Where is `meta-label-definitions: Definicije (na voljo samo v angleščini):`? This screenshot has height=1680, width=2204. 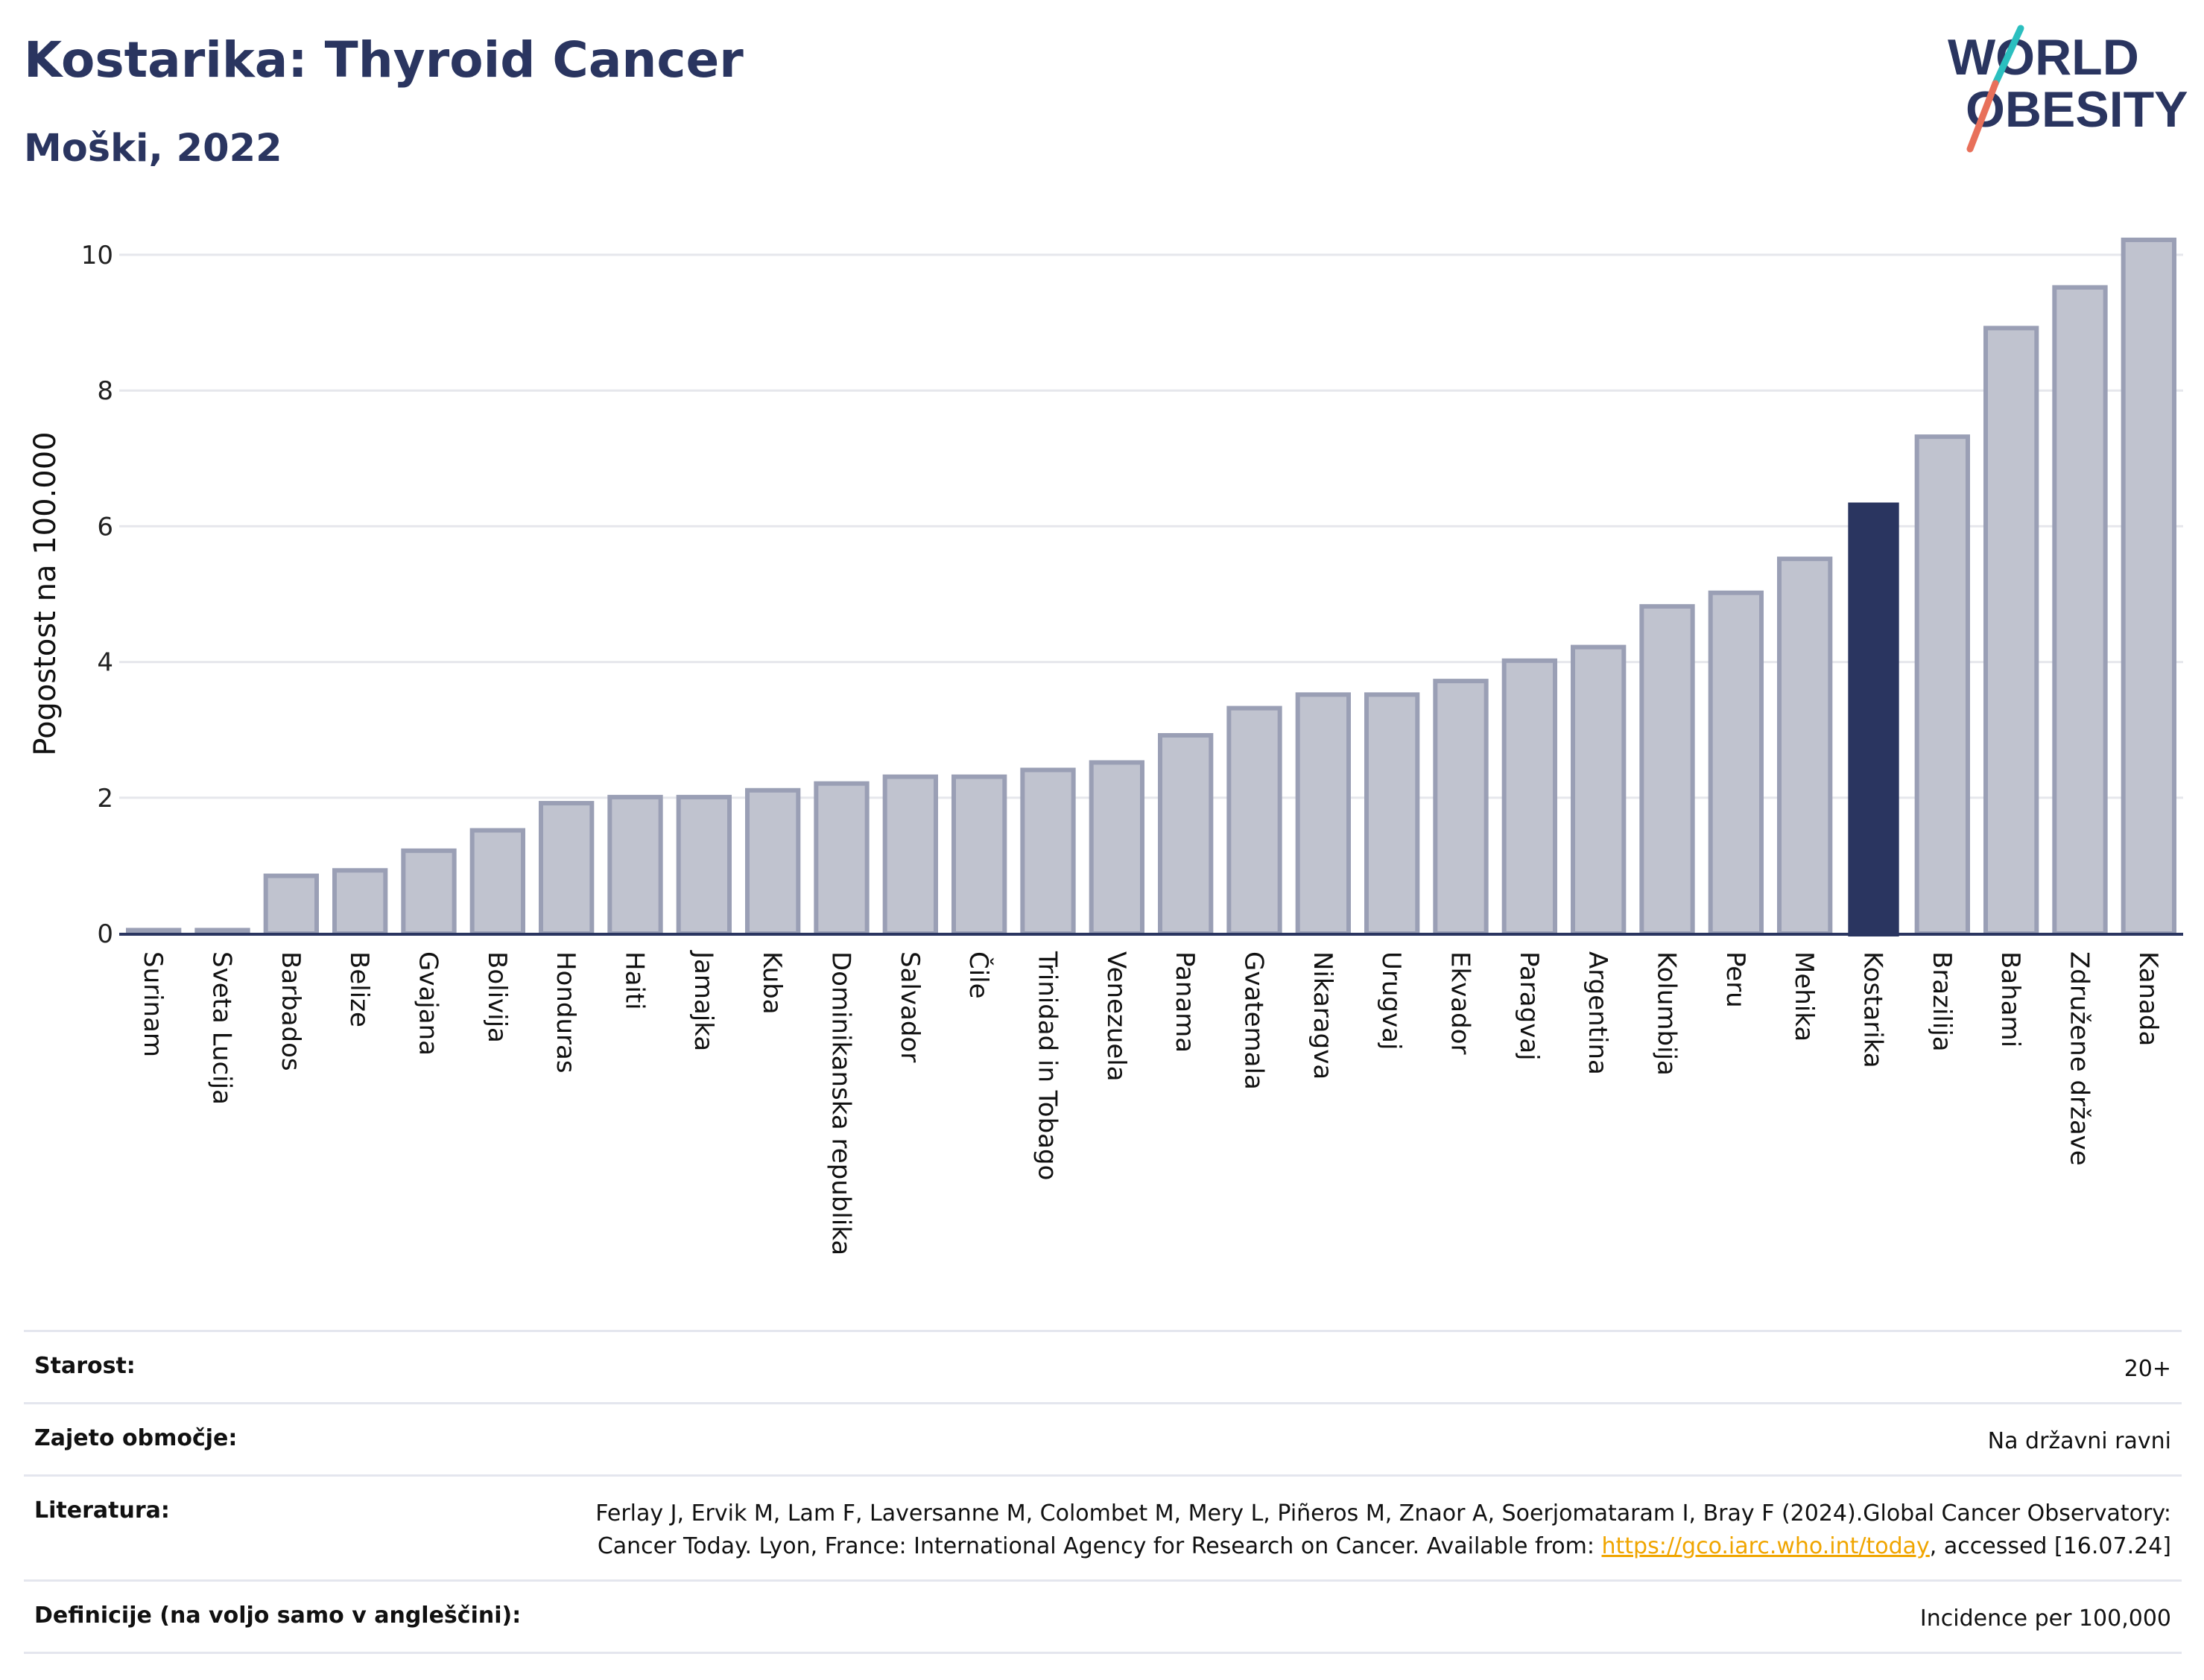 meta-label-definitions: Definicije (na voljo samo v angleščini): is located at coordinates (278, 1616).